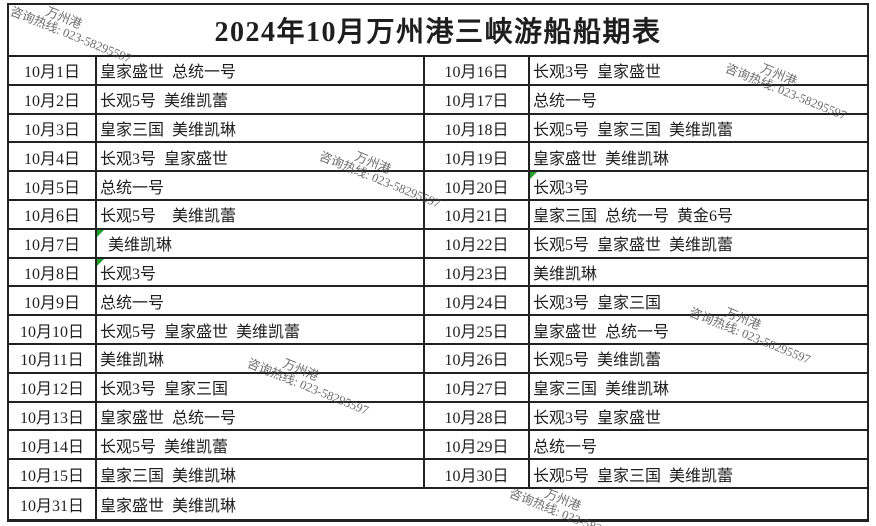 The image size is (876, 526). Describe the element at coordinates (53, 186) in the screenshot. I see `date-cell: 10月5日` at that location.